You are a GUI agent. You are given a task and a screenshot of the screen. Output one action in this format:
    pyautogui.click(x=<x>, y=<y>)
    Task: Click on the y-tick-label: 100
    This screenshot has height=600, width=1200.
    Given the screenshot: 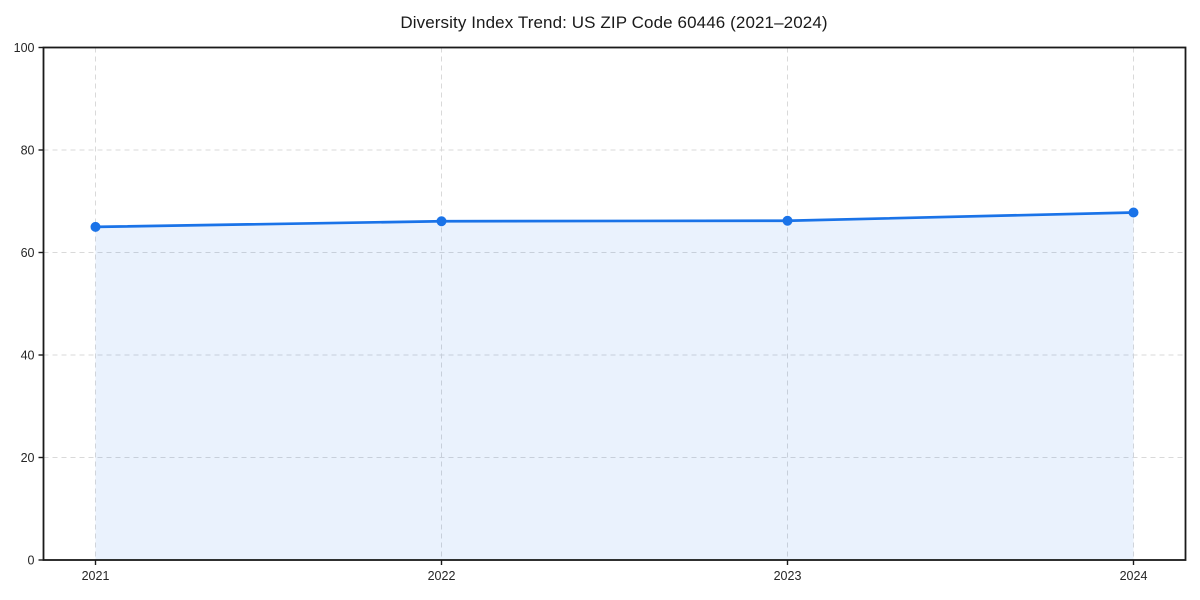 What is the action you would take?
    pyautogui.click(x=24, y=48)
    